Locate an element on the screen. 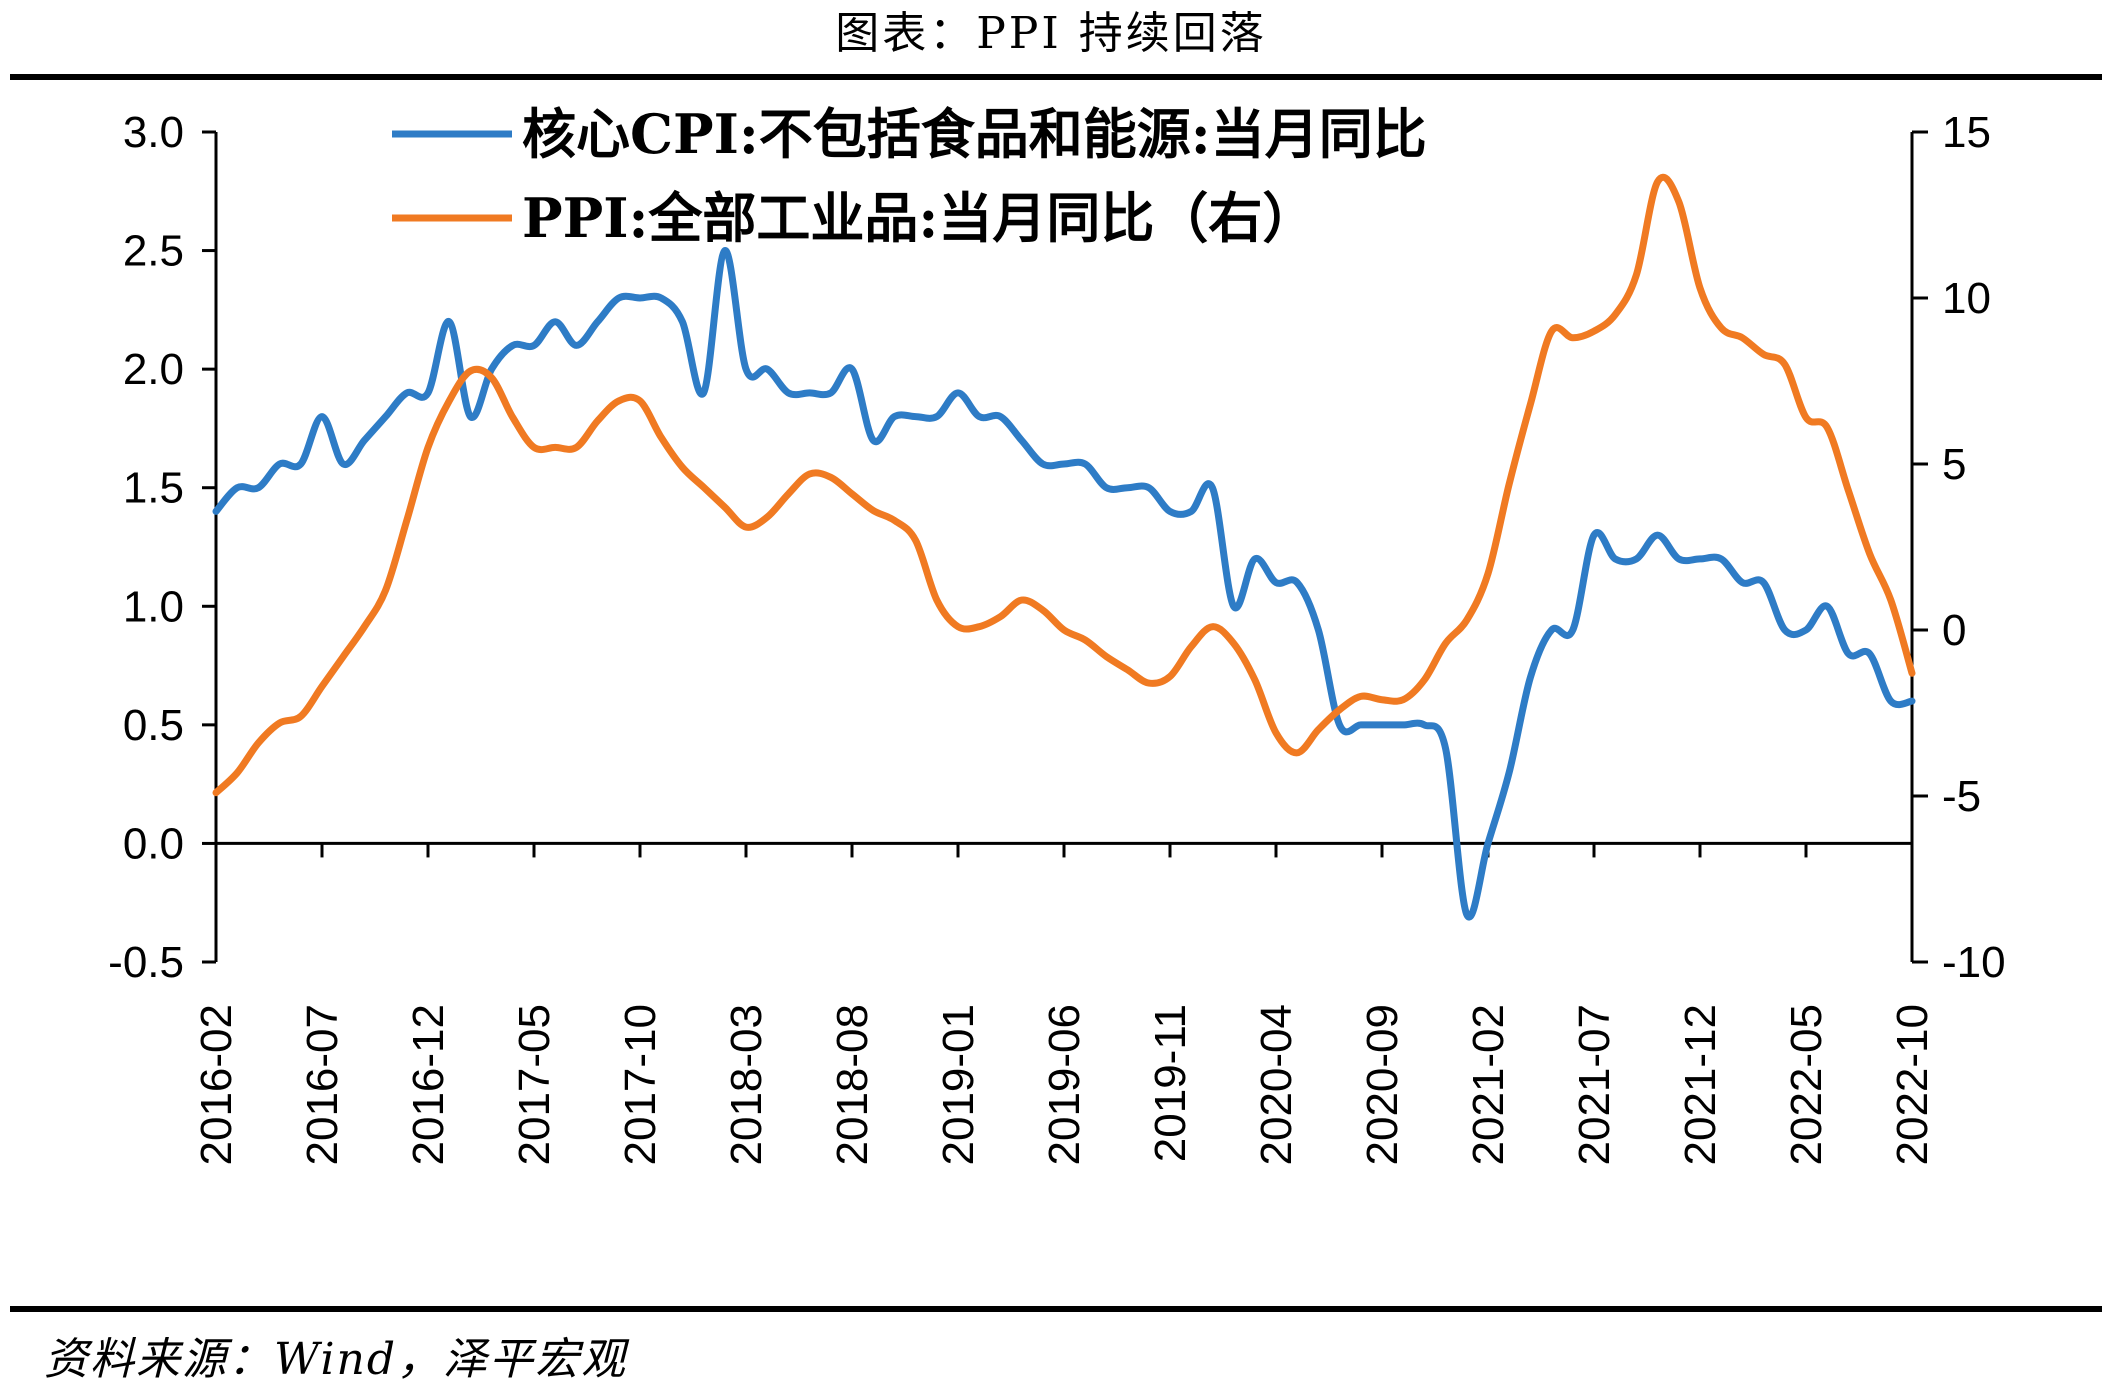 Image resolution: width=2102 pixels, height=1394 pixels. x-tick-label: 2017-10 is located at coordinates (640, 1084).